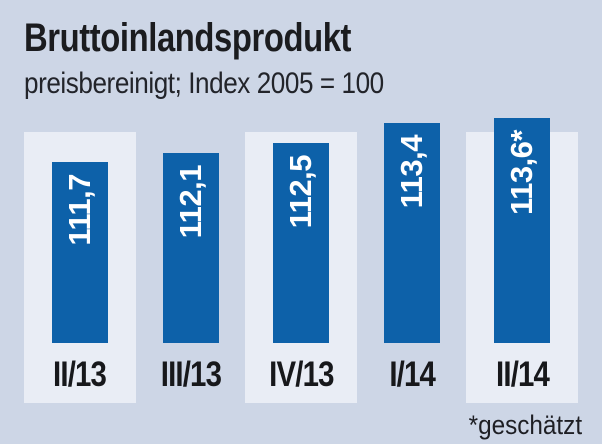  I want to click on bar-value-label: 112,5, so click(301, 192).